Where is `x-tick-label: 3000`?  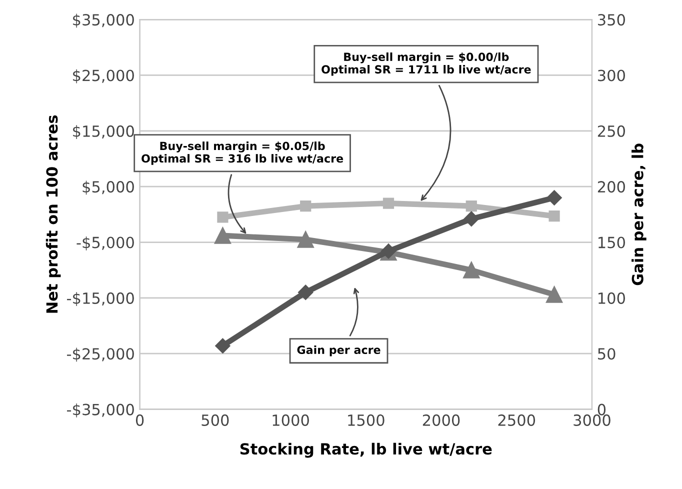 x-tick-label: 3000 is located at coordinates (592, 420).